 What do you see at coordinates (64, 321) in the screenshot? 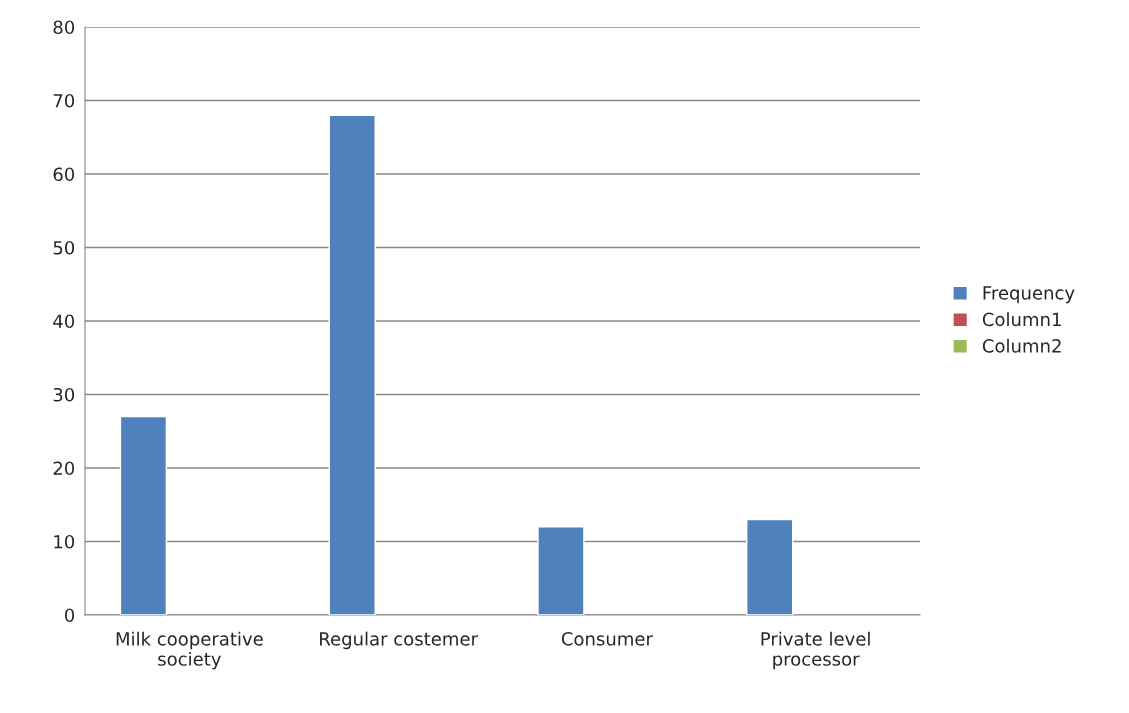
I see `y-tick-label: 40` at bounding box center [64, 321].